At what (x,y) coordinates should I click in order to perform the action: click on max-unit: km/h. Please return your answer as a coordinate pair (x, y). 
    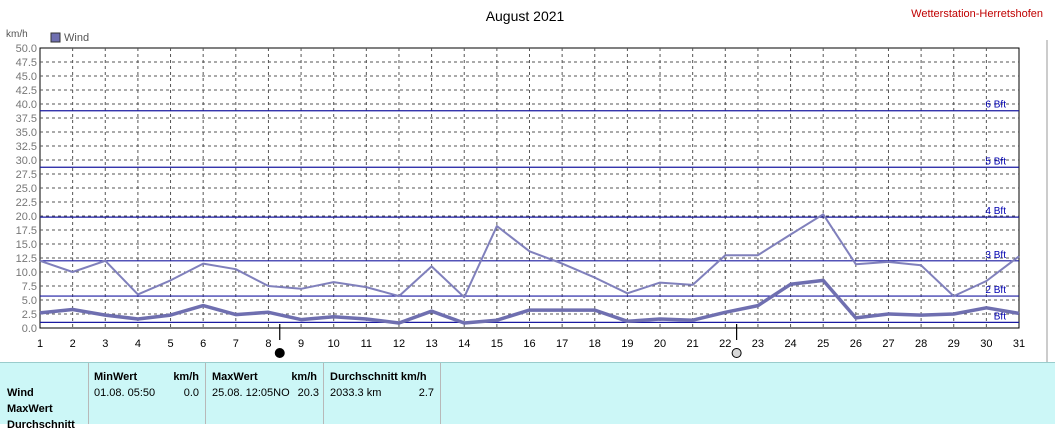
    Looking at the image, I should click on (304, 377).